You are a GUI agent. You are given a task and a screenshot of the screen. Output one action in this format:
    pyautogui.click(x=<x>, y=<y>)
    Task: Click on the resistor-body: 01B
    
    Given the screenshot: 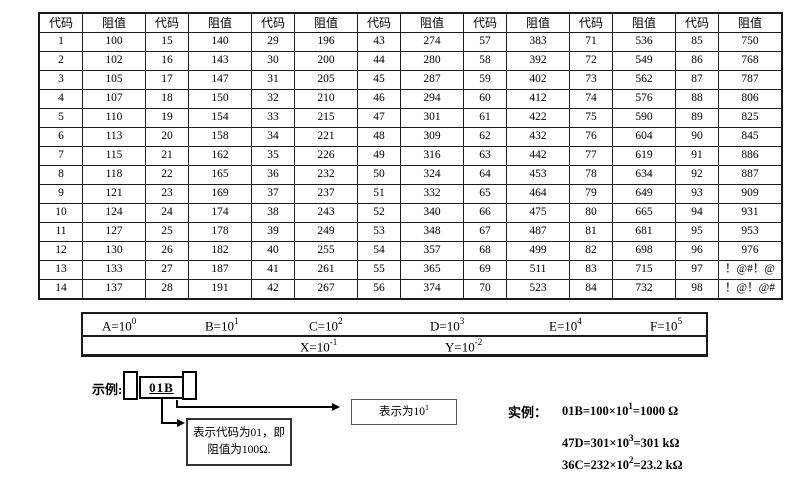 What is the action you would take?
    pyautogui.click(x=161, y=387)
    